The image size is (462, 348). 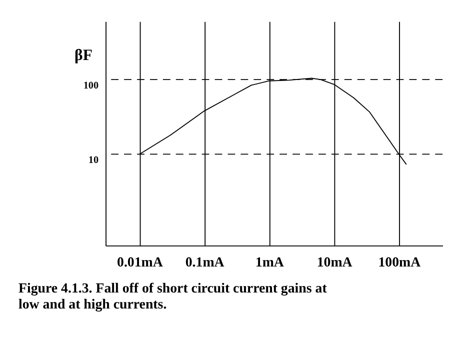 I want to click on y-axis-title: βF, so click(x=83, y=55).